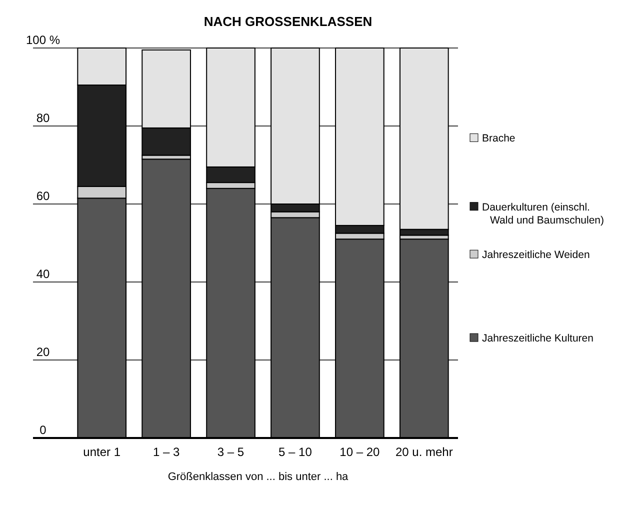 Image resolution: width=630 pixels, height=520 pixels. I want to click on x-axis-title: Größenklassen von ... bis unter ... ha, so click(259, 477).